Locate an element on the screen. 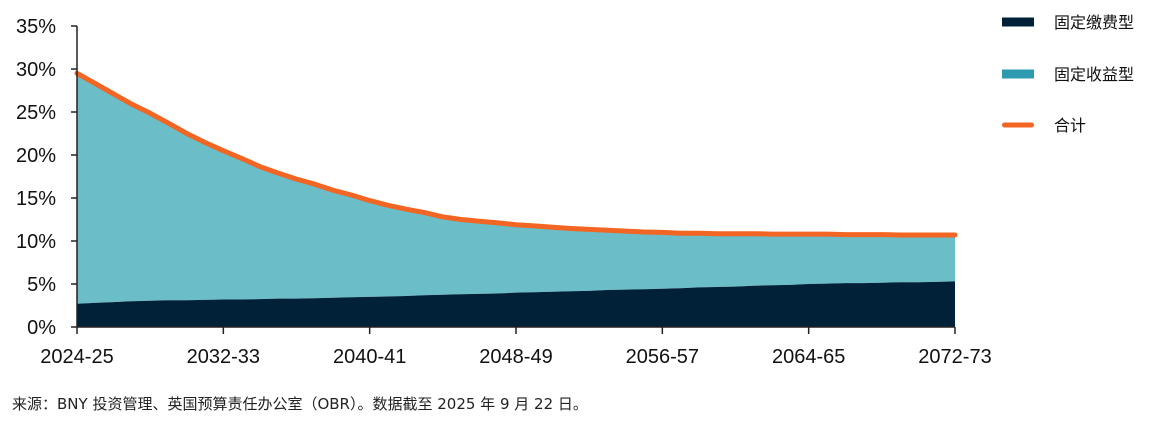  legend-label: 合计 is located at coordinates (1070, 125).